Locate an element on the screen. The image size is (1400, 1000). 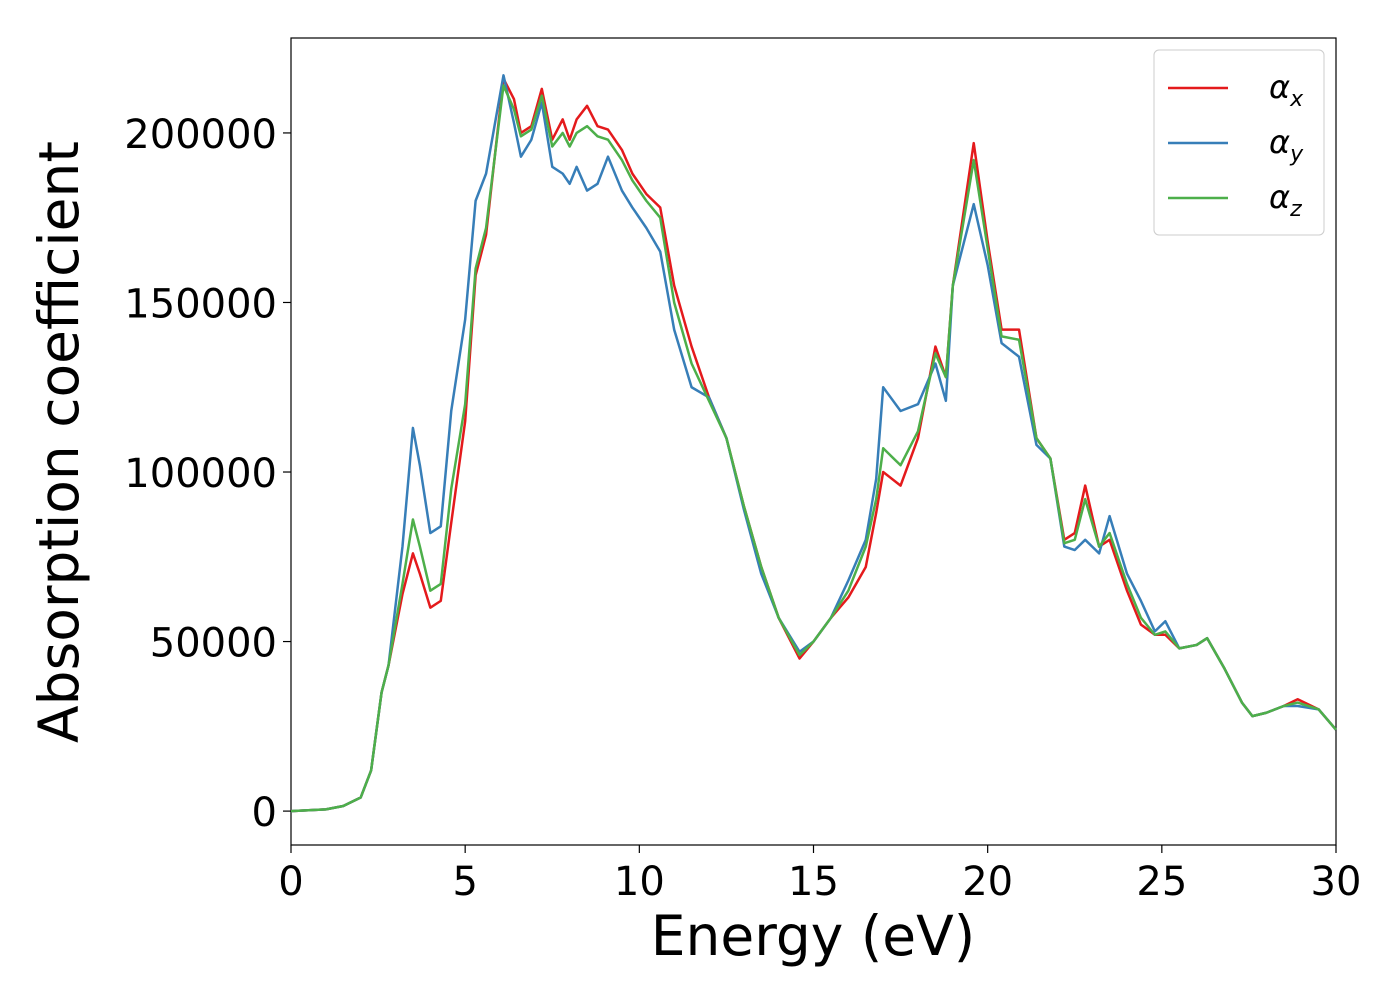
y-tick-label: 200000 is located at coordinates (200, 135).